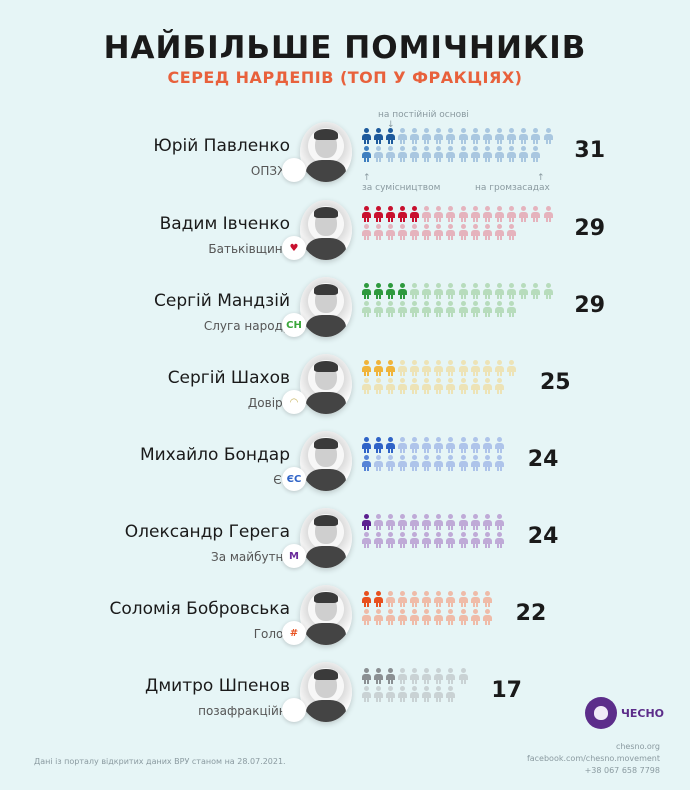 The image size is (690, 790). Describe the element at coordinates (294, 325) in the screenshot. I see `faction-logo-icon: СН` at that location.